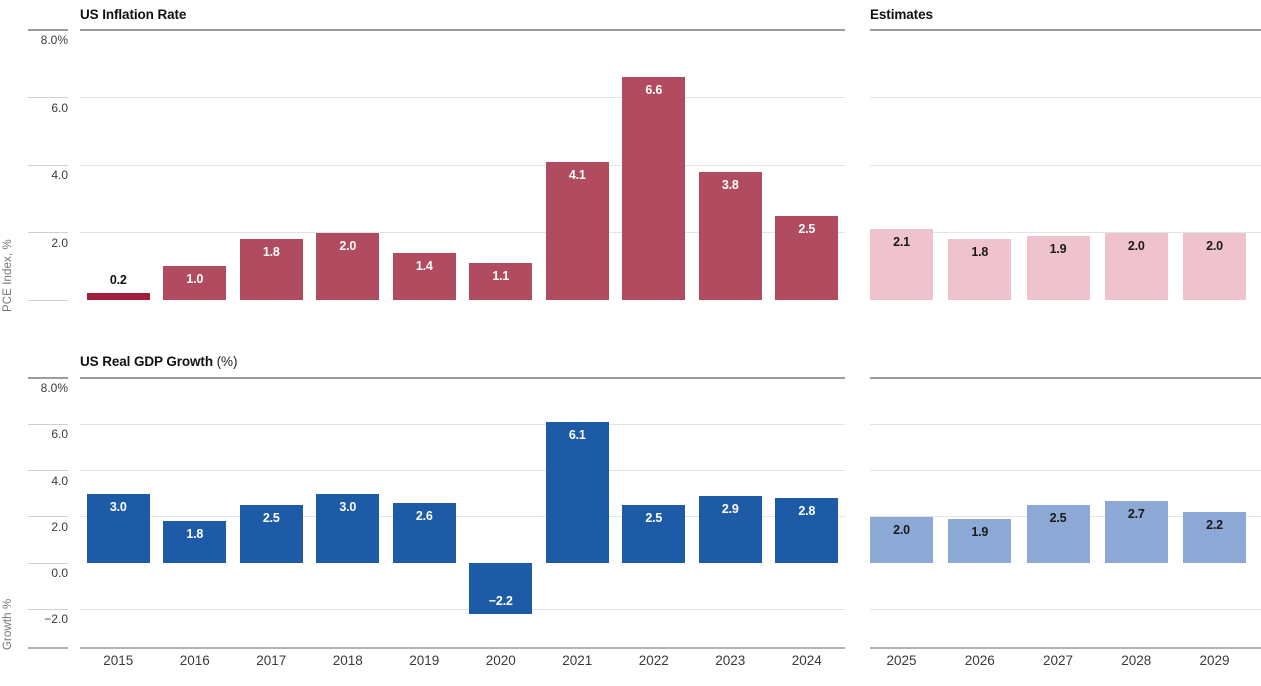  Describe the element at coordinates (424, 515) in the screenshot. I see `bar-value-label: 2.6` at that location.